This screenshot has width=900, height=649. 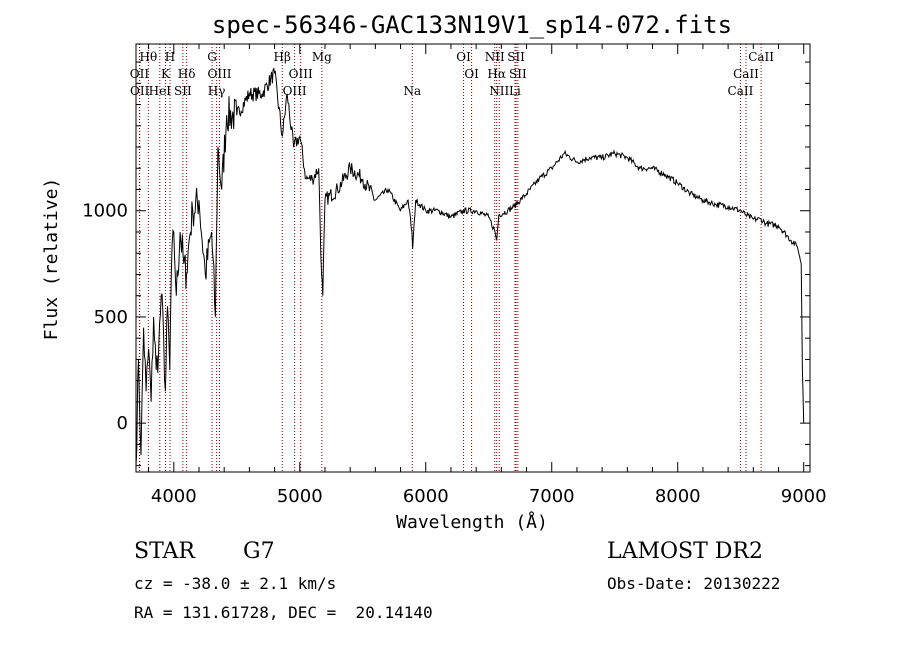 What do you see at coordinates (552, 496) in the screenshot?
I see `x-tick-label: 7000` at bounding box center [552, 496].